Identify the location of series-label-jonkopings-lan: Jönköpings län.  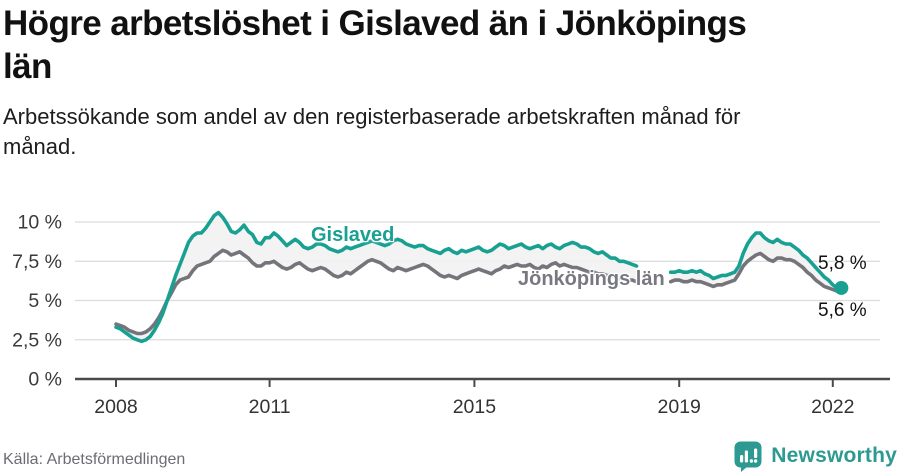
(591, 279).